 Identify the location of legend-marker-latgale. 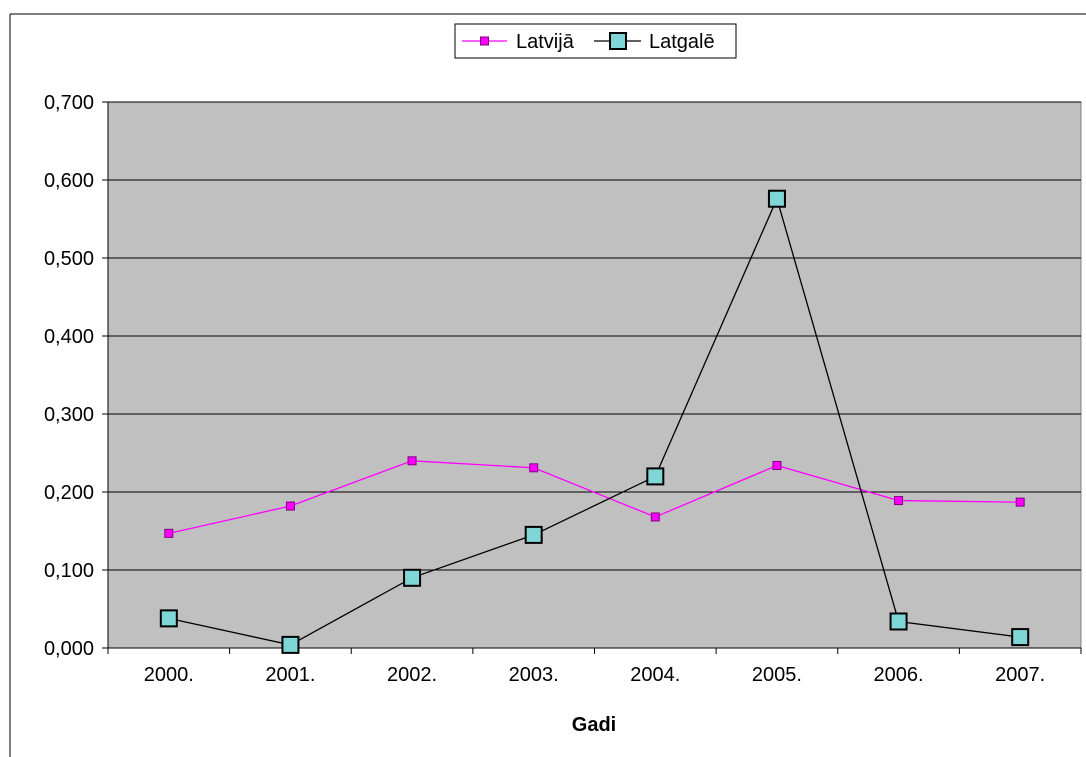
(618, 41).